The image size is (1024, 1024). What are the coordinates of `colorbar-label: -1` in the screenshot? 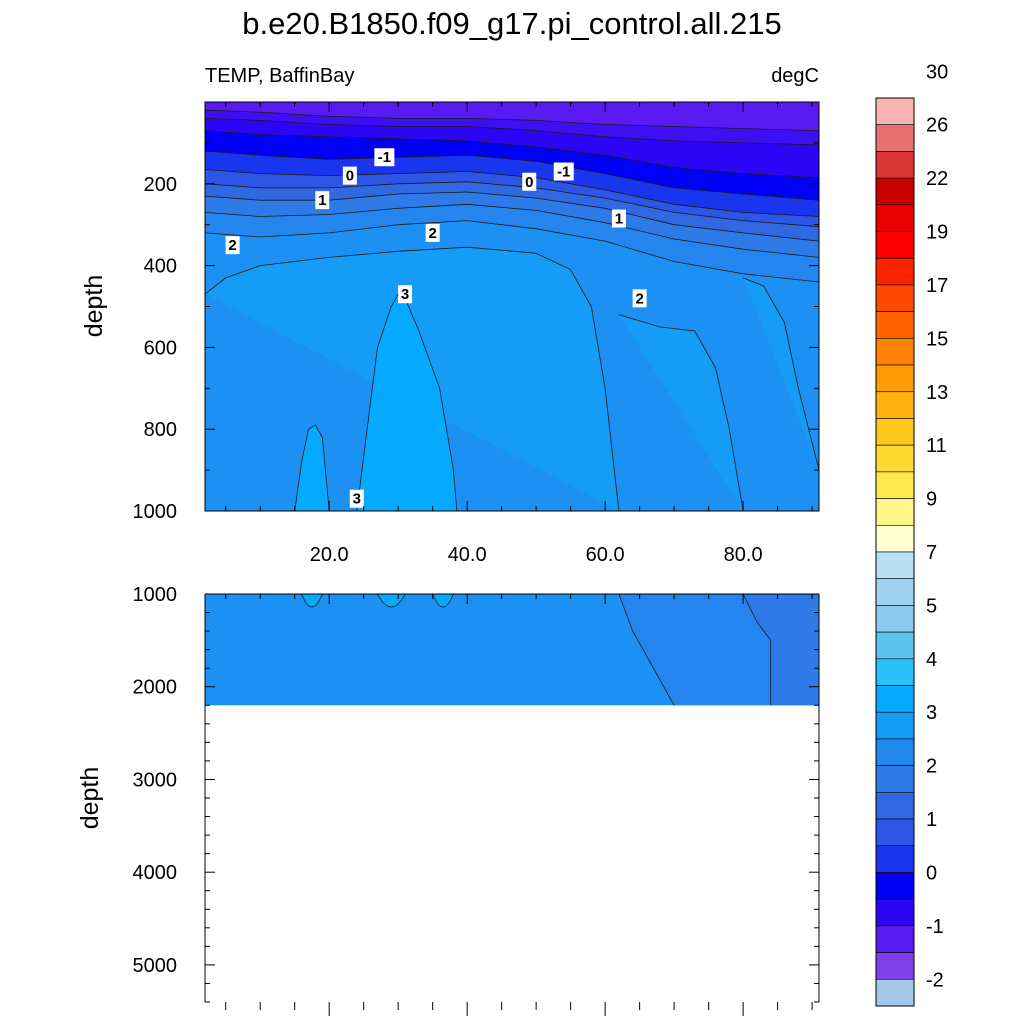 It's located at (935, 927).